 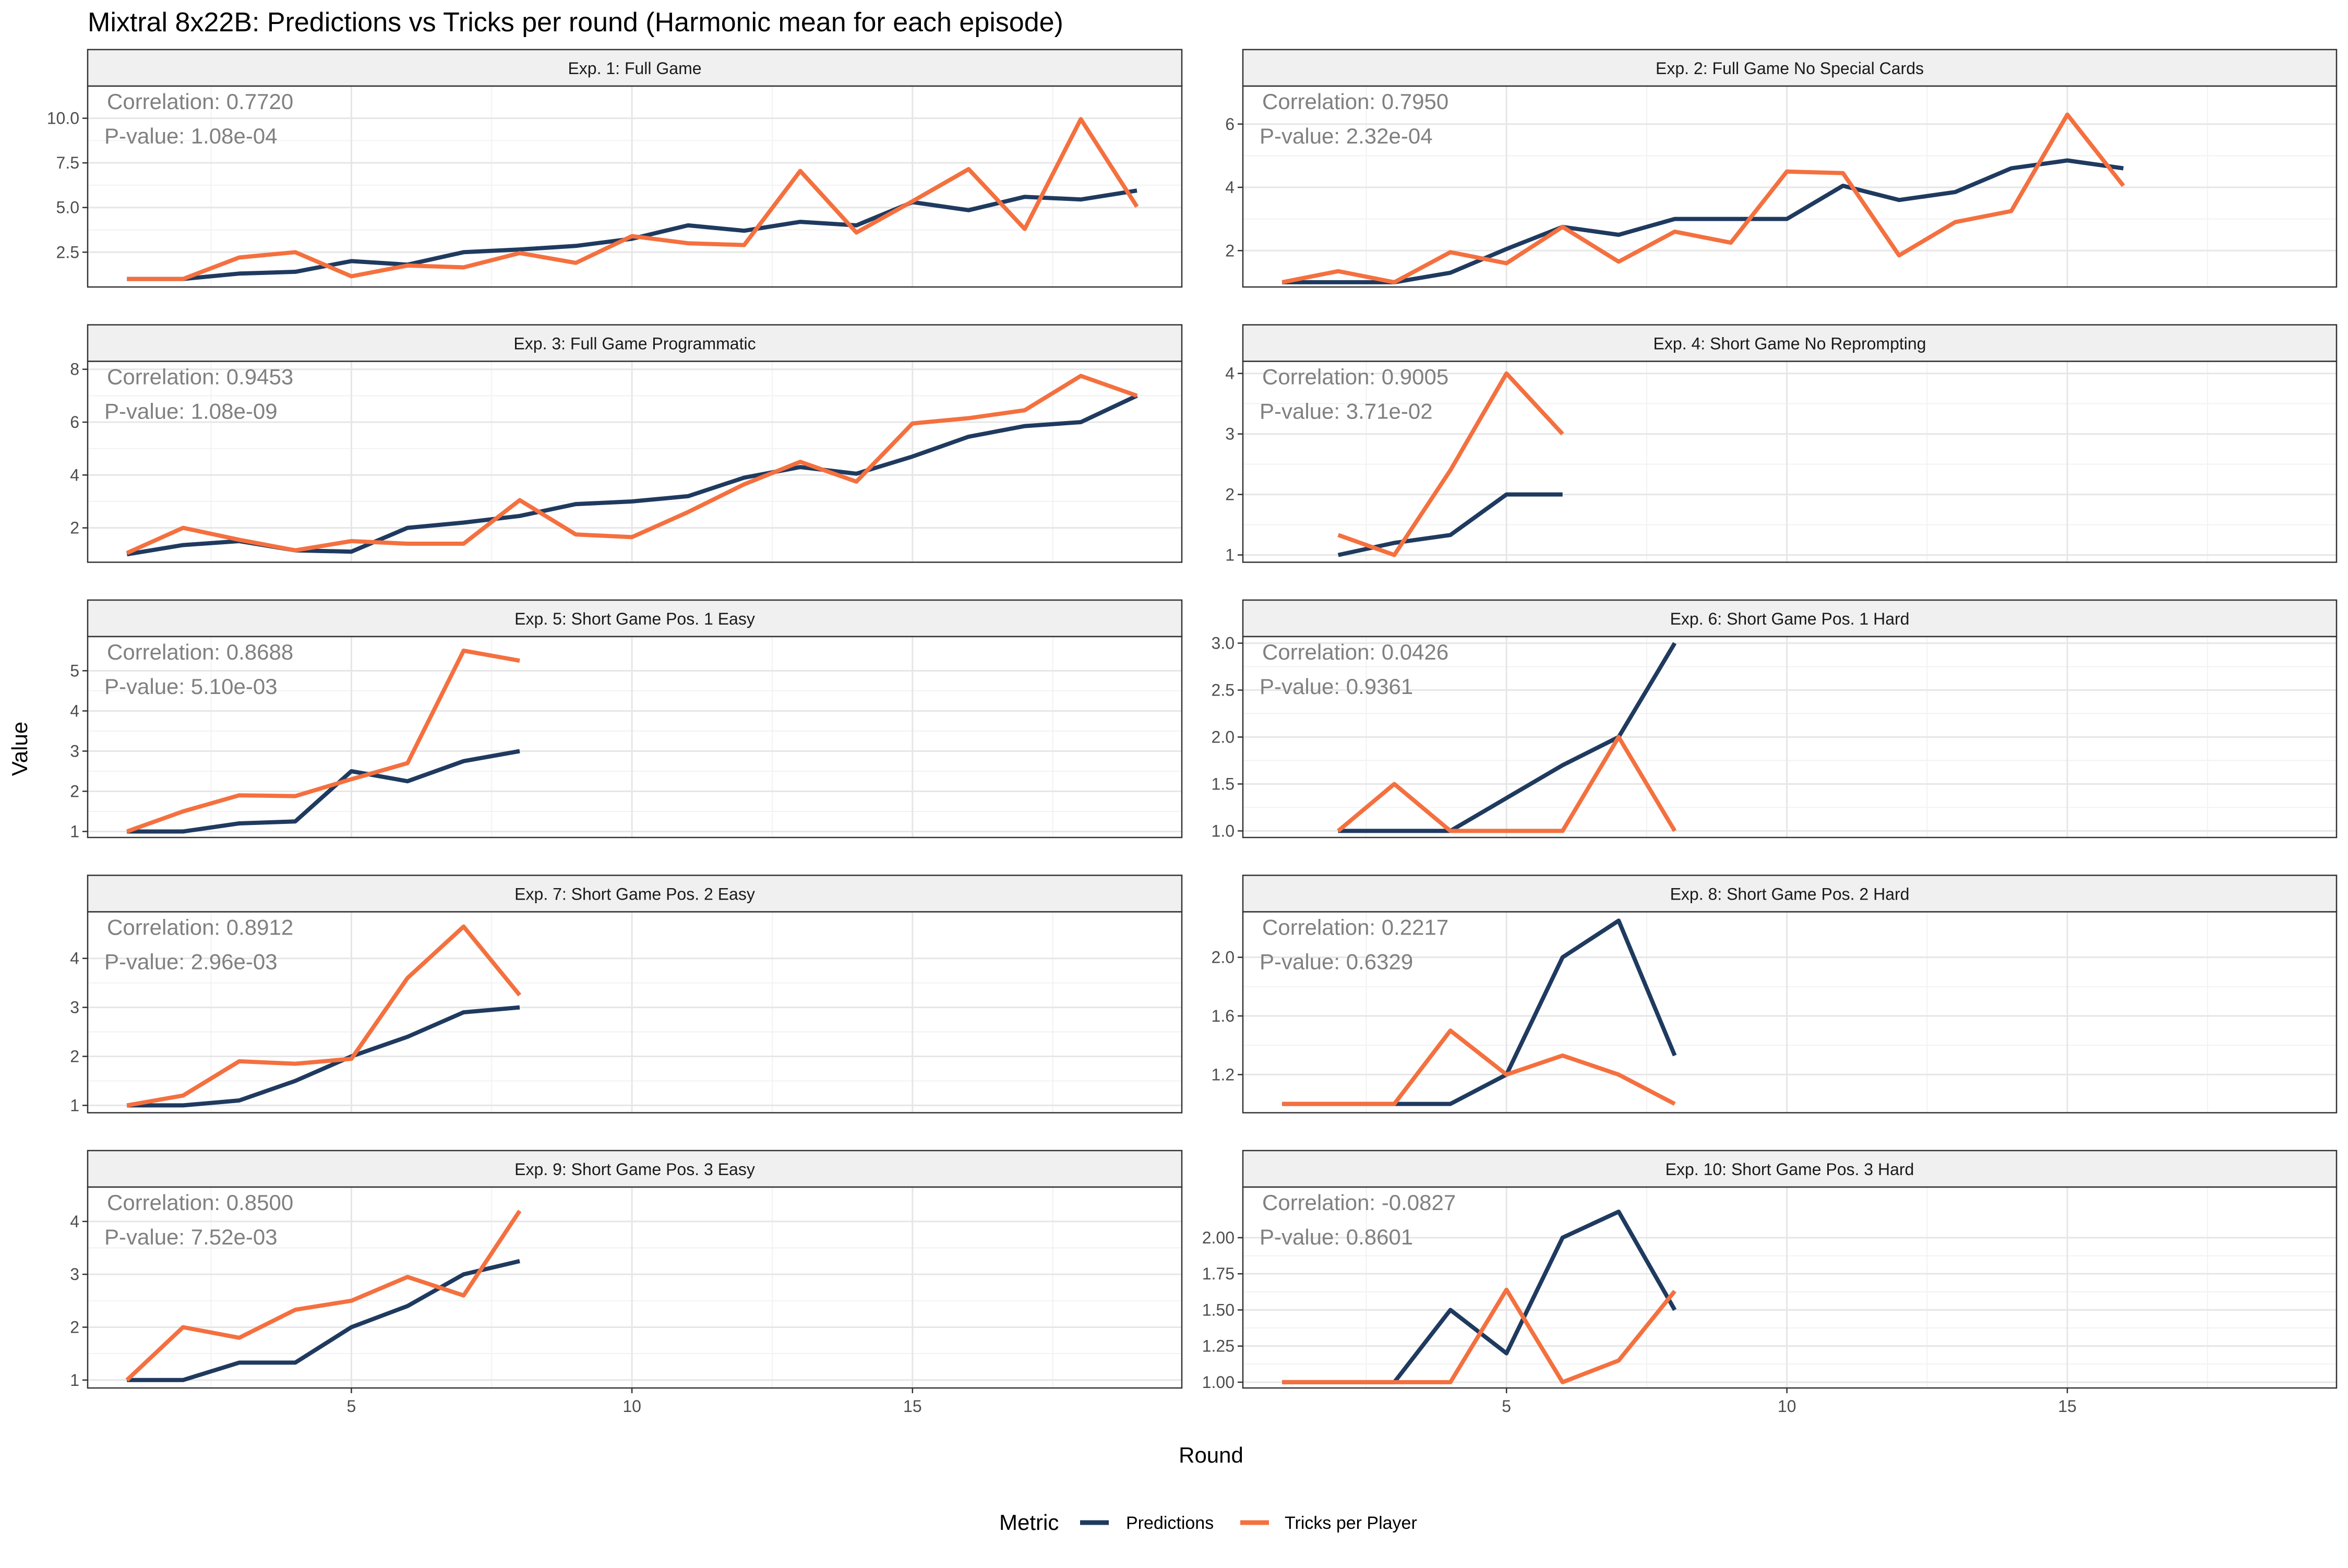 What do you see at coordinates (1211, 1455) in the screenshot?
I see `x-axis-label: Round` at bounding box center [1211, 1455].